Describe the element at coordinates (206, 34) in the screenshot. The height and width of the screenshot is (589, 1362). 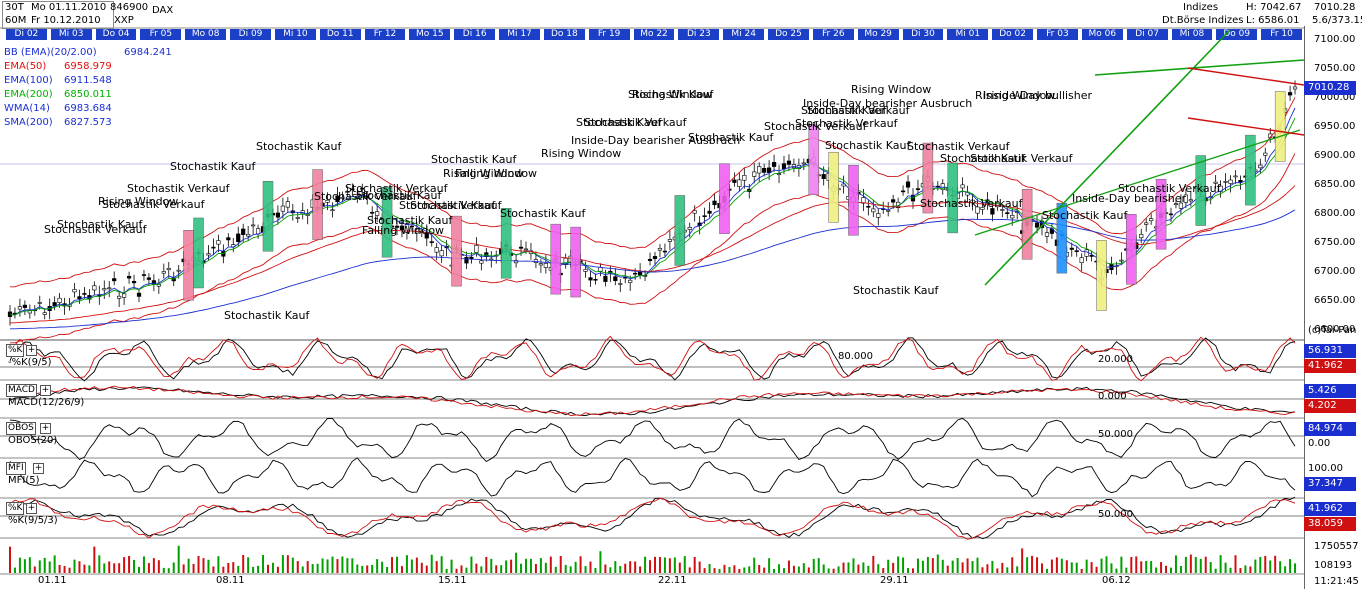
I see `day-tab: Mo 08` at that location.